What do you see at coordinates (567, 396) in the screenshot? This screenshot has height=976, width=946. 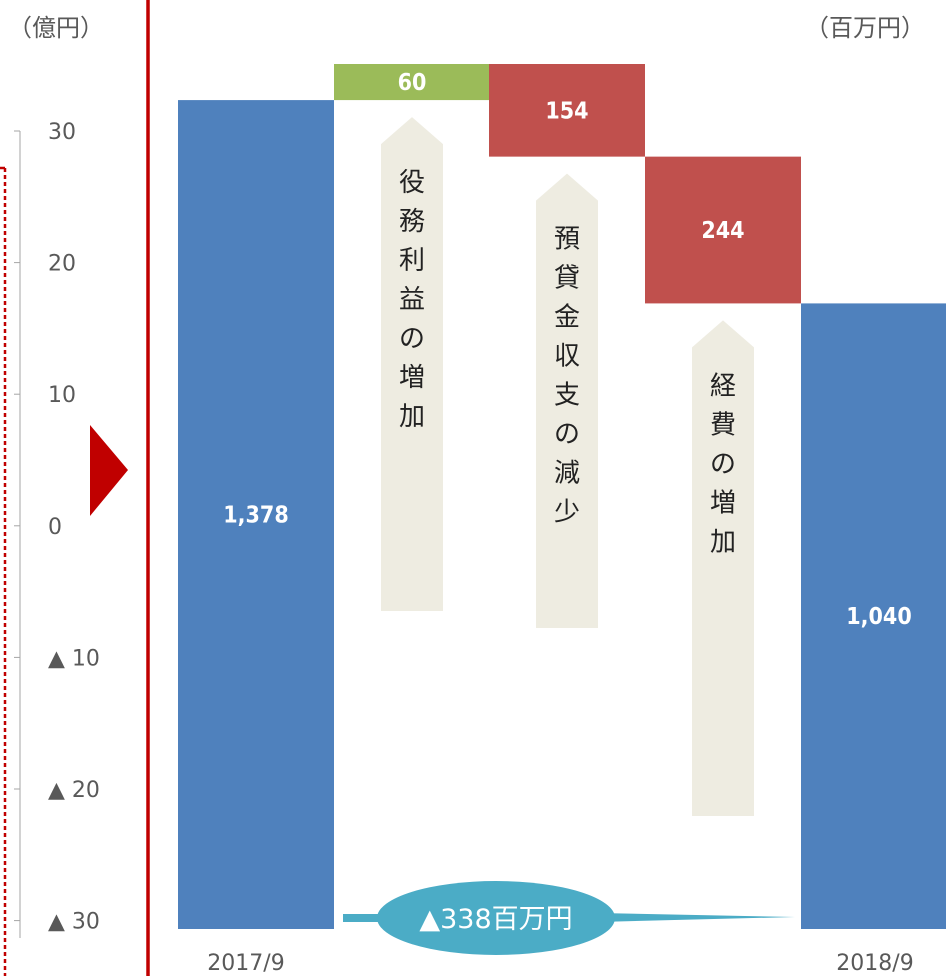 I see `factor-arrow-char: 支` at bounding box center [567, 396].